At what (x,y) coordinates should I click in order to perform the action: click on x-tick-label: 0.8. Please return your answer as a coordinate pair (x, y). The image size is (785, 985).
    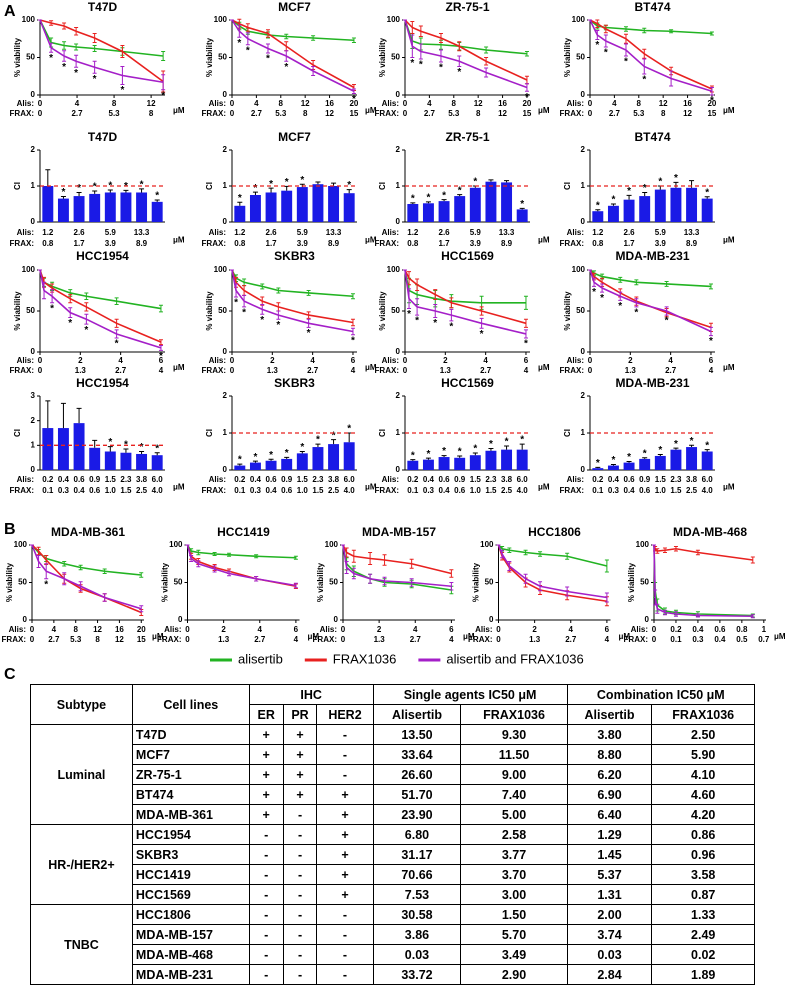
    Looking at the image, I should click on (742, 629).